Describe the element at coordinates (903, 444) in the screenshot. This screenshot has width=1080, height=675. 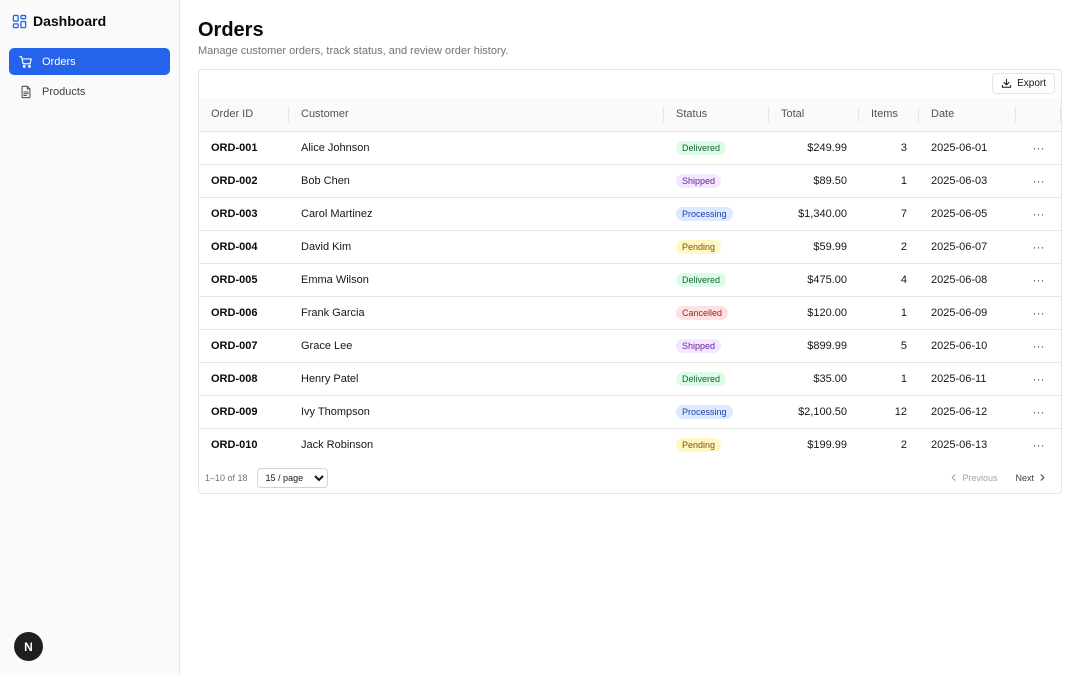
I see `items-cell: 2` at that location.